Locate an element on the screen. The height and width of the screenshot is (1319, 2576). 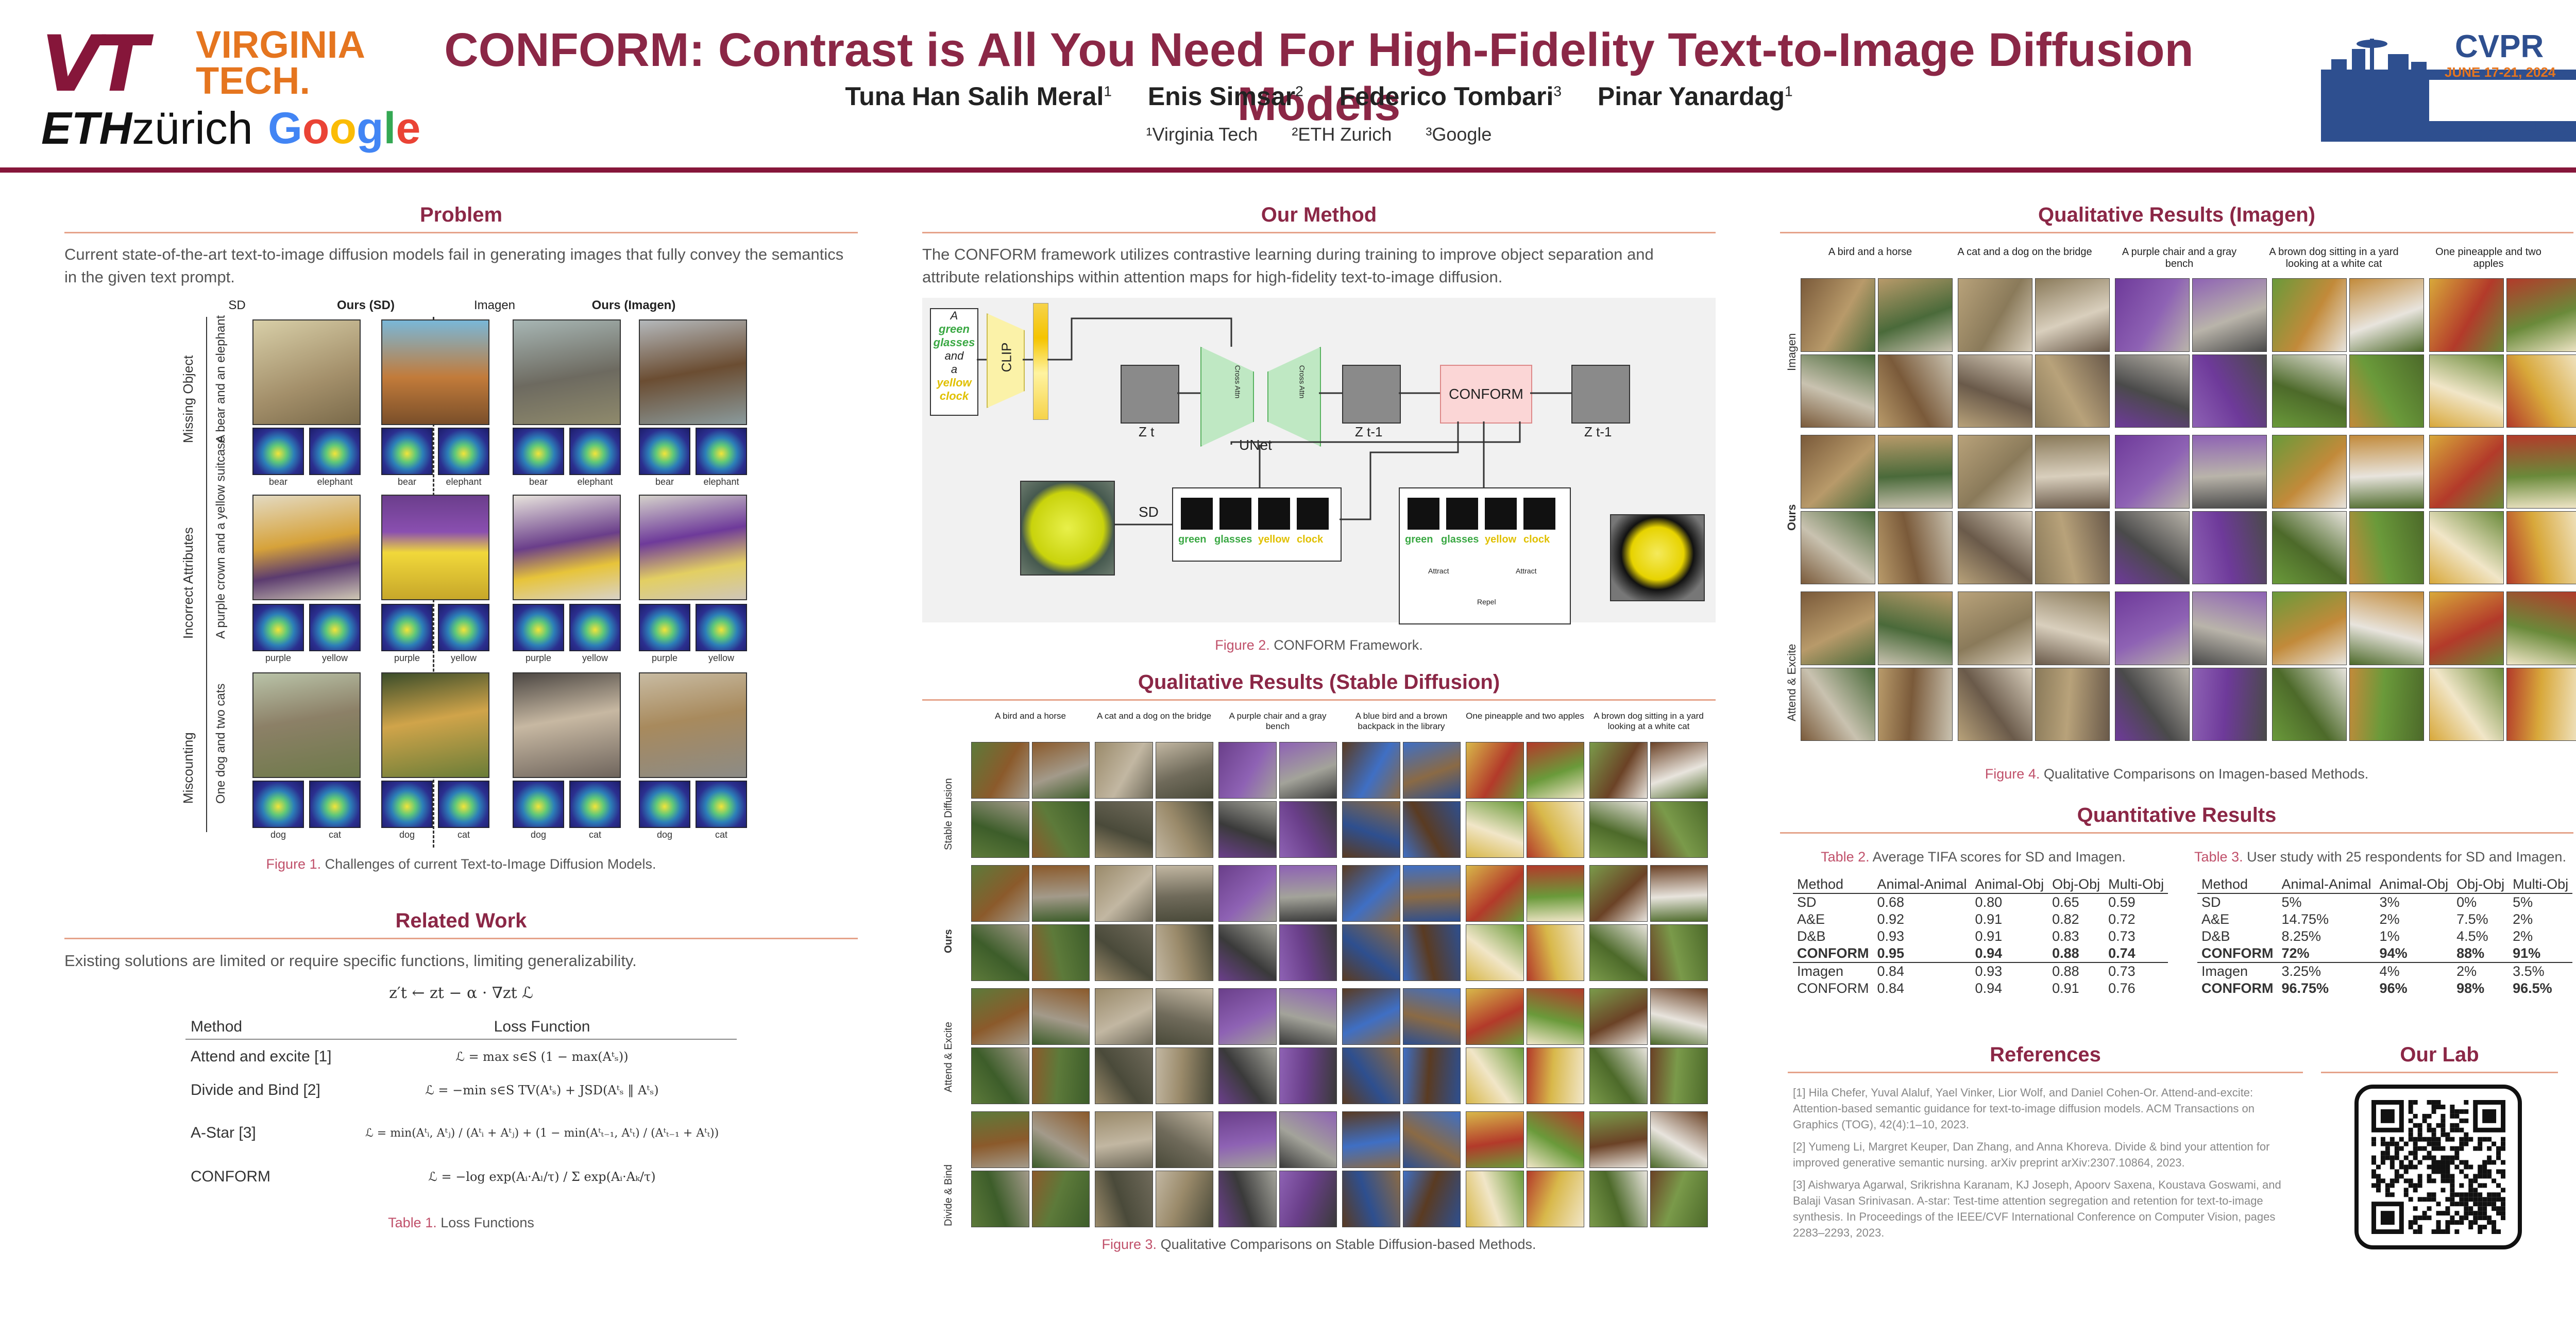
qr-code is located at coordinates (2438, 1167).